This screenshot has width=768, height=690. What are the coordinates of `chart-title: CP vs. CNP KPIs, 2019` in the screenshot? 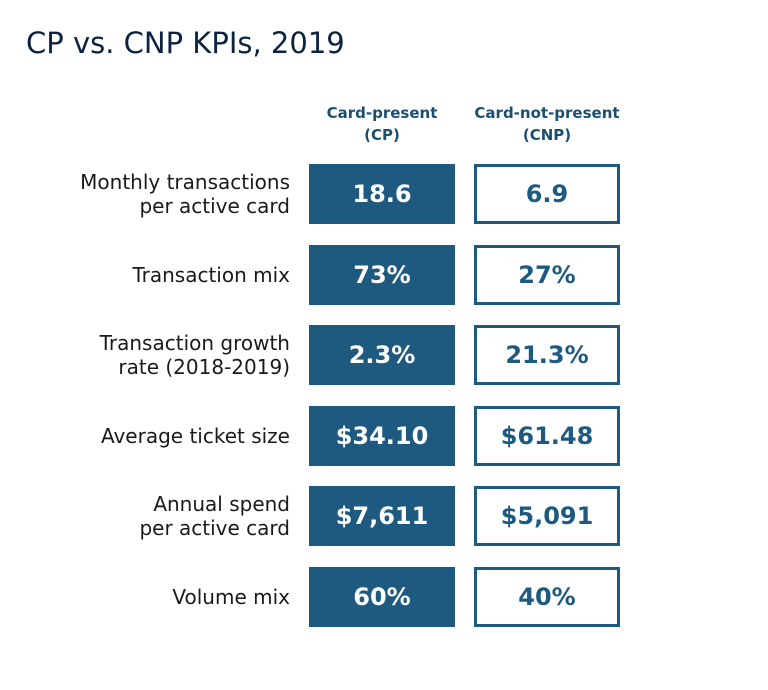 It's located at (185, 43).